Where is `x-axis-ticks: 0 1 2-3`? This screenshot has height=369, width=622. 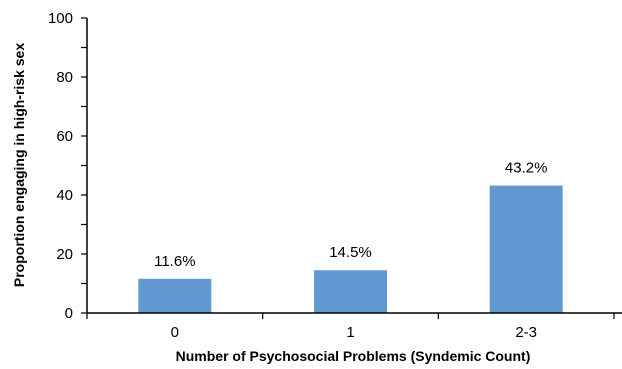
x-axis-ticks: 0 1 2-3 is located at coordinates (350, 327).